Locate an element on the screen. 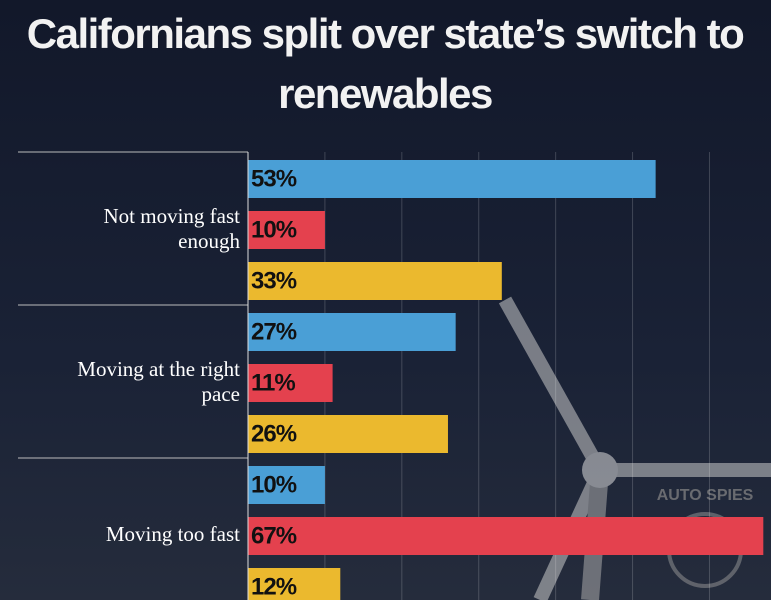  category-label: Not moving fast enough is located at coordinates (130, 228).